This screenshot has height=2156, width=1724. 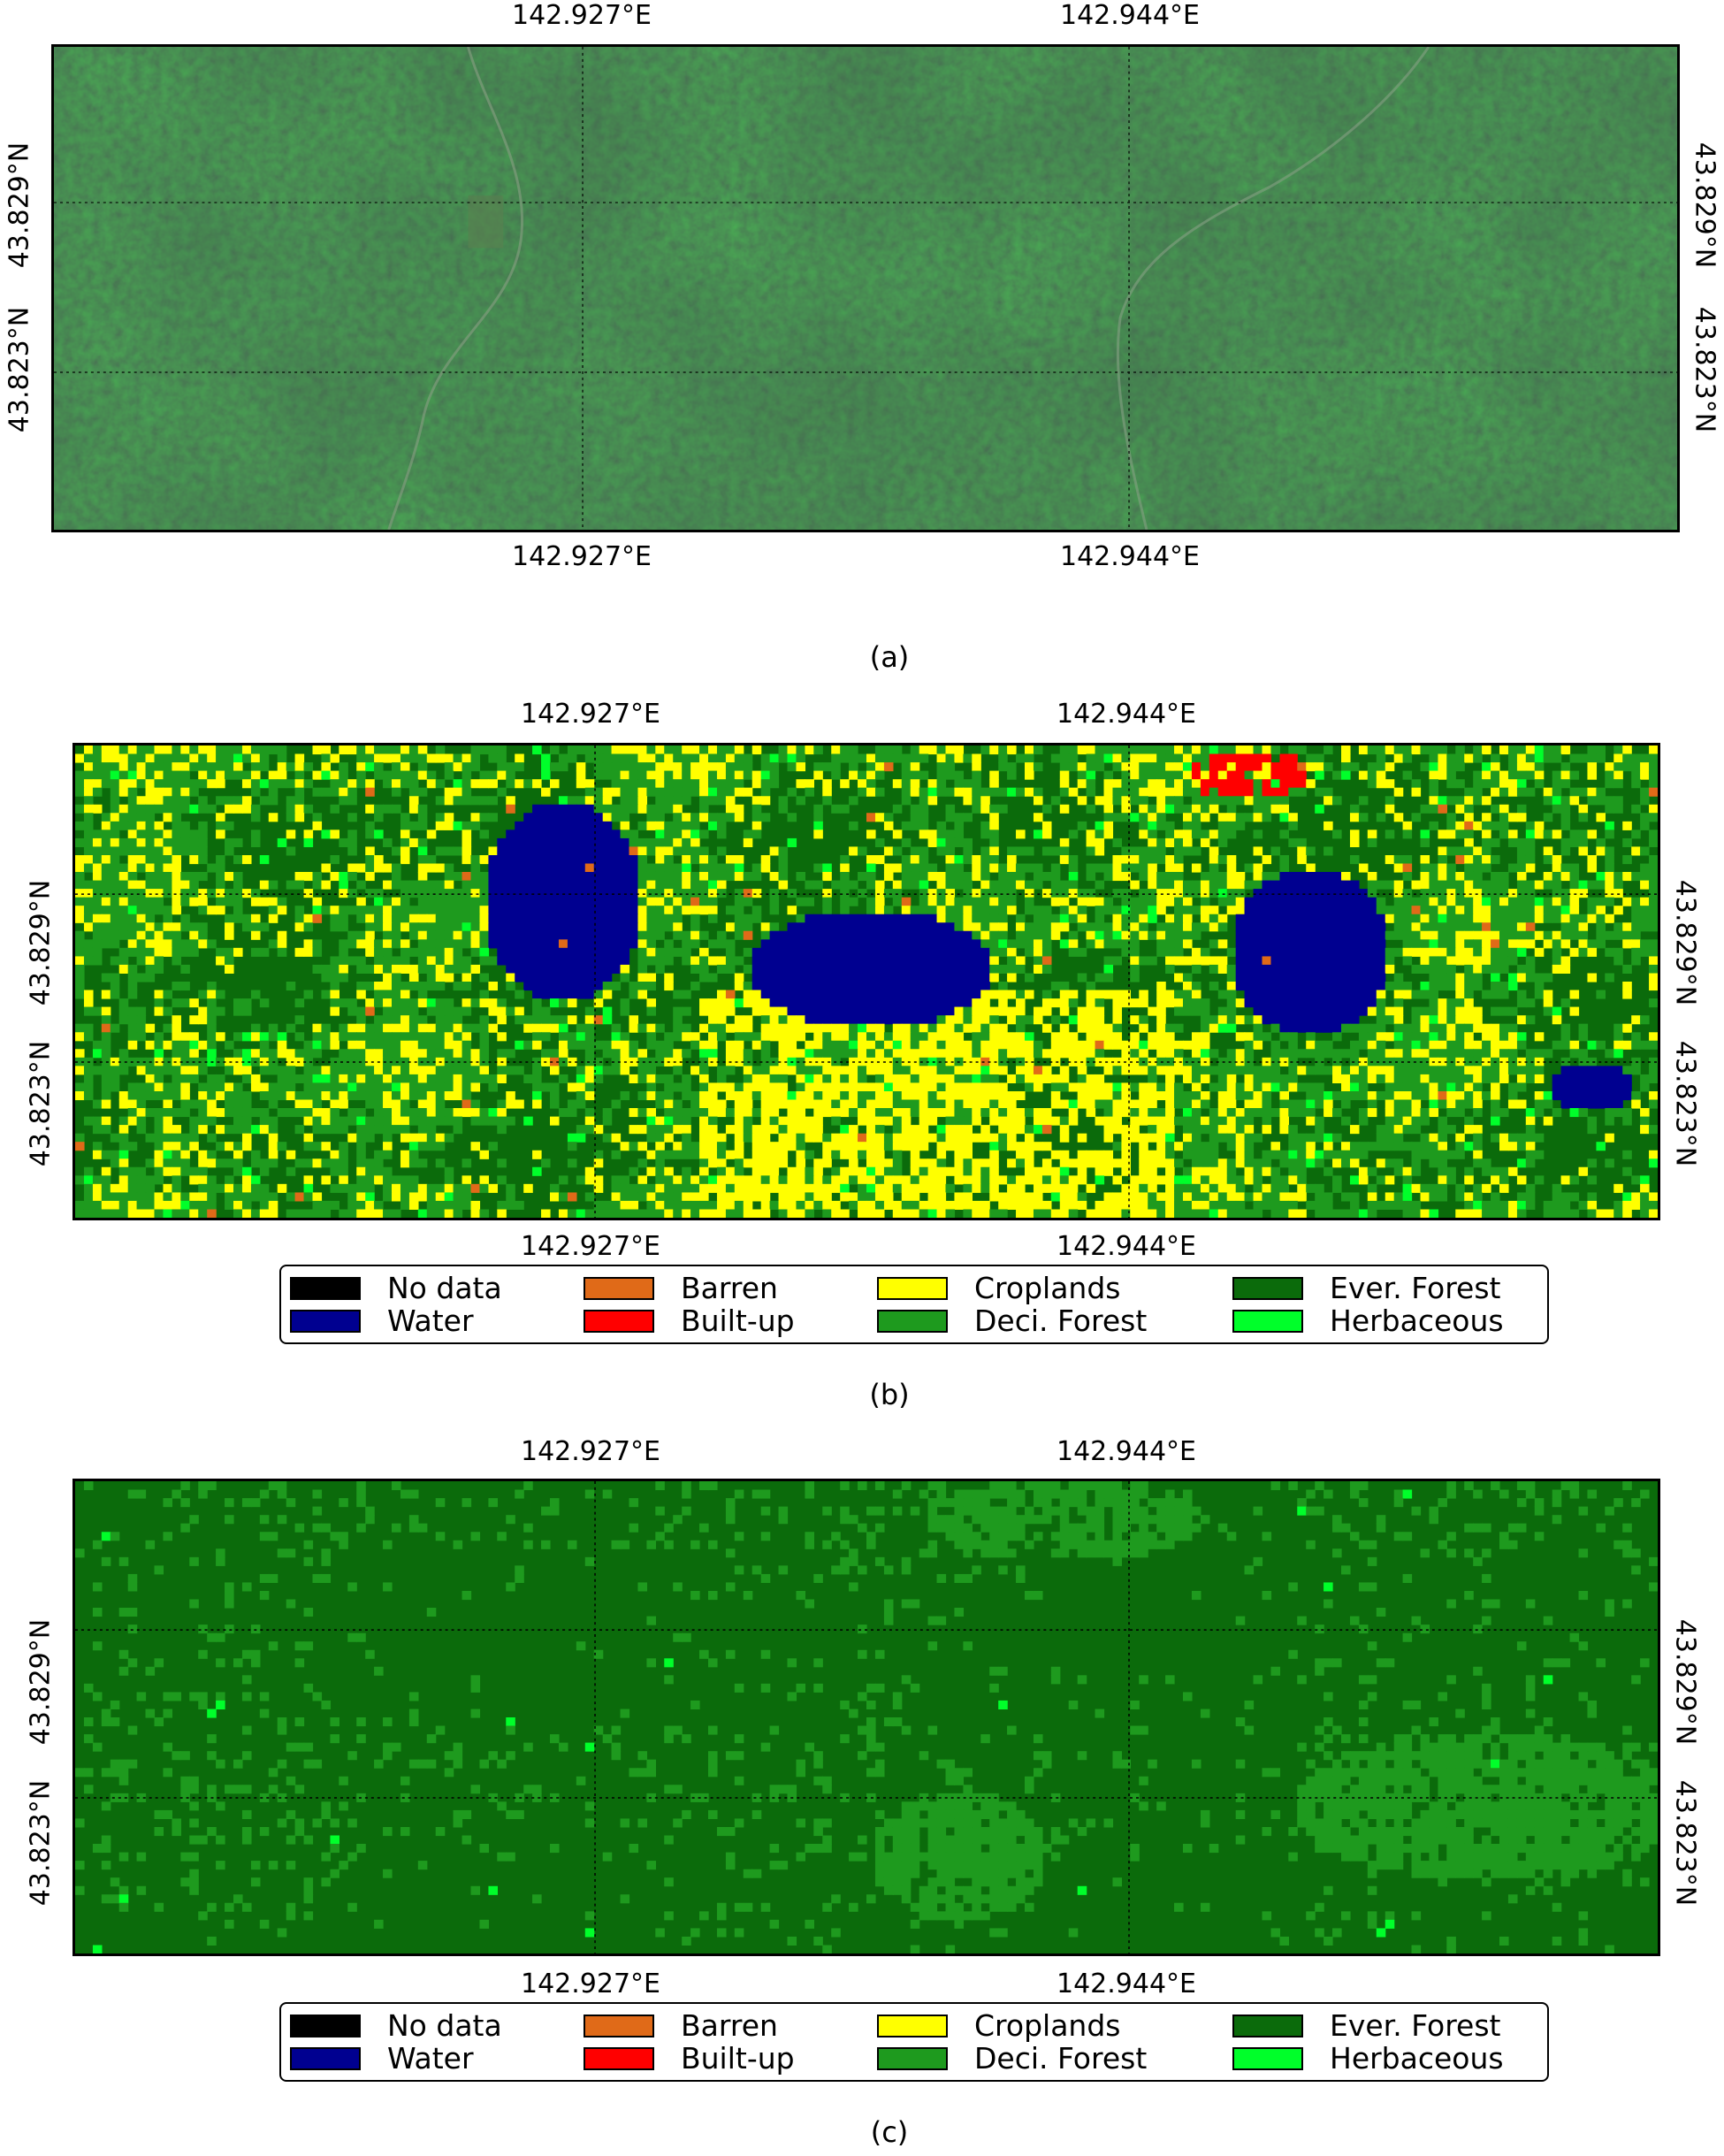 What do you see at coordinates (1130, 15) in the screenshot?
I see `top-lon-label-2: 142.944°E` at bounding box center [1130, 15].